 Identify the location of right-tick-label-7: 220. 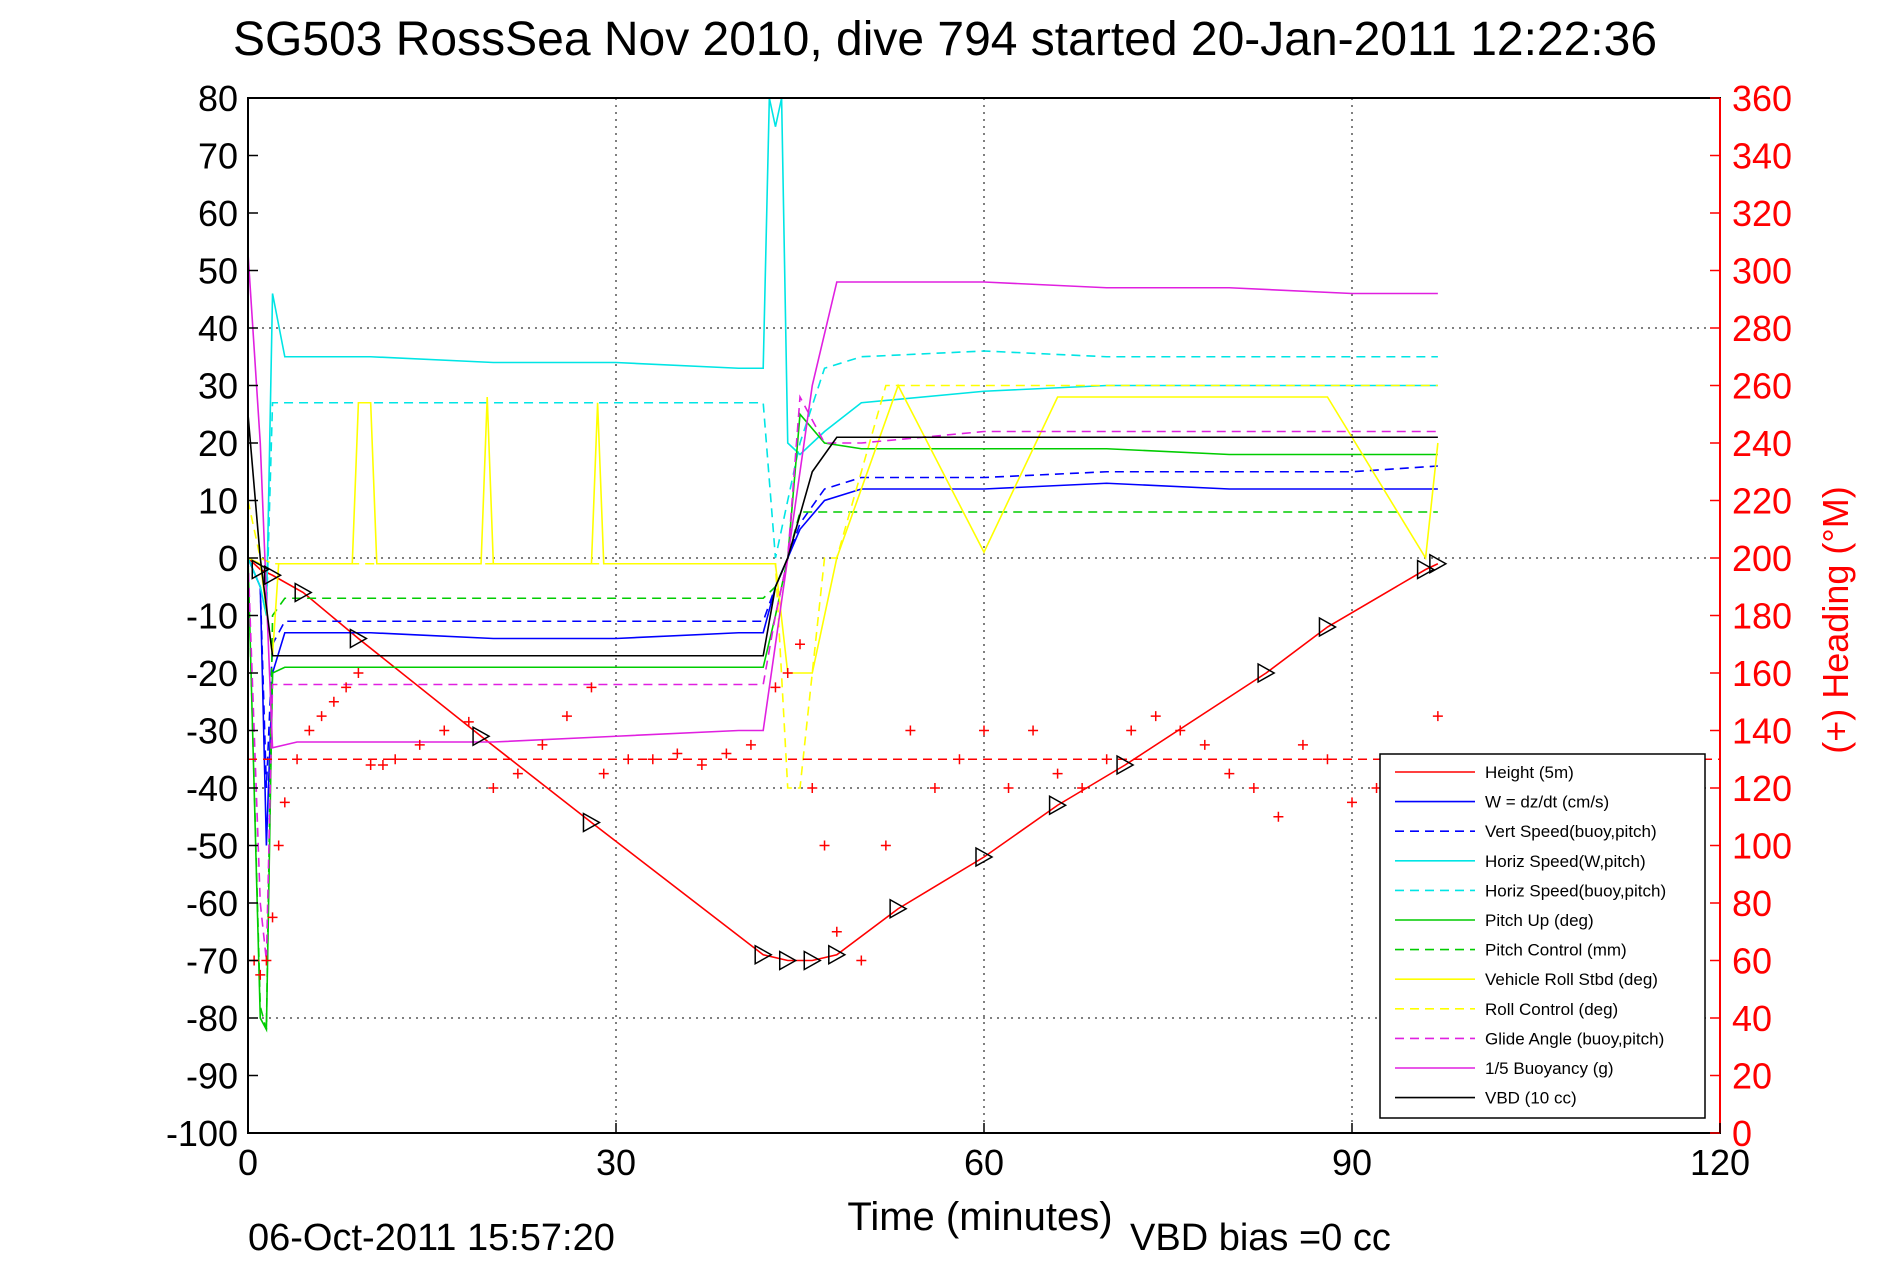
(1762, 501).